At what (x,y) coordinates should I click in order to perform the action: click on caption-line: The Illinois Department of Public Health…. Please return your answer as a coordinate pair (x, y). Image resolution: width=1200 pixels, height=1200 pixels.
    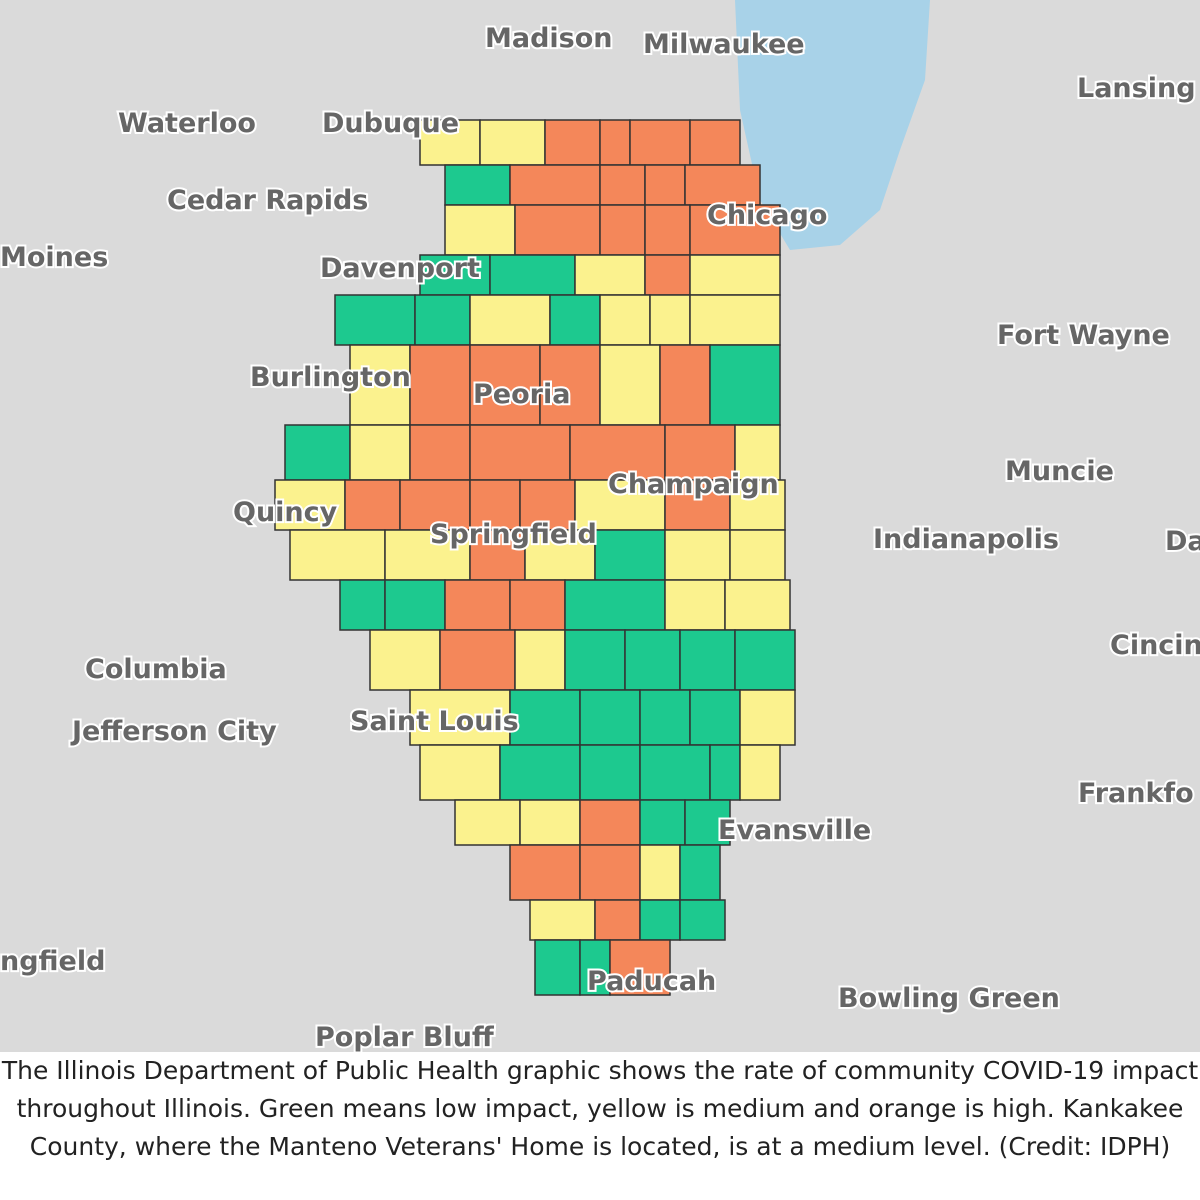
    Looking at the image, I should click on (600, 1070).